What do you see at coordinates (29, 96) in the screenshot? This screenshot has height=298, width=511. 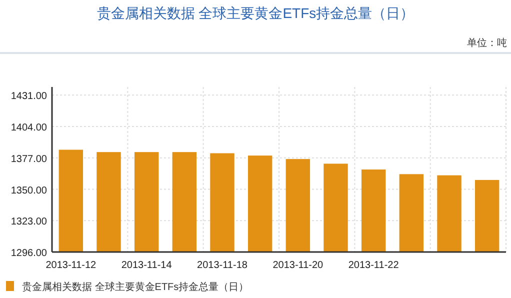 I see `y-tick-label: 1431.00` at bounding box center [29, 96].